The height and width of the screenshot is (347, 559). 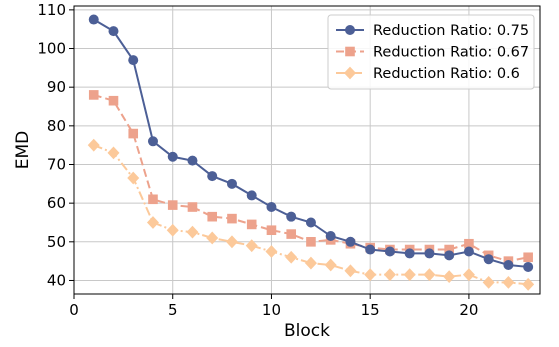 What do you see at coordinates (370, 310) in the screenshot?
I see `x-tick-label: 15` at bounding box center [370, 310].